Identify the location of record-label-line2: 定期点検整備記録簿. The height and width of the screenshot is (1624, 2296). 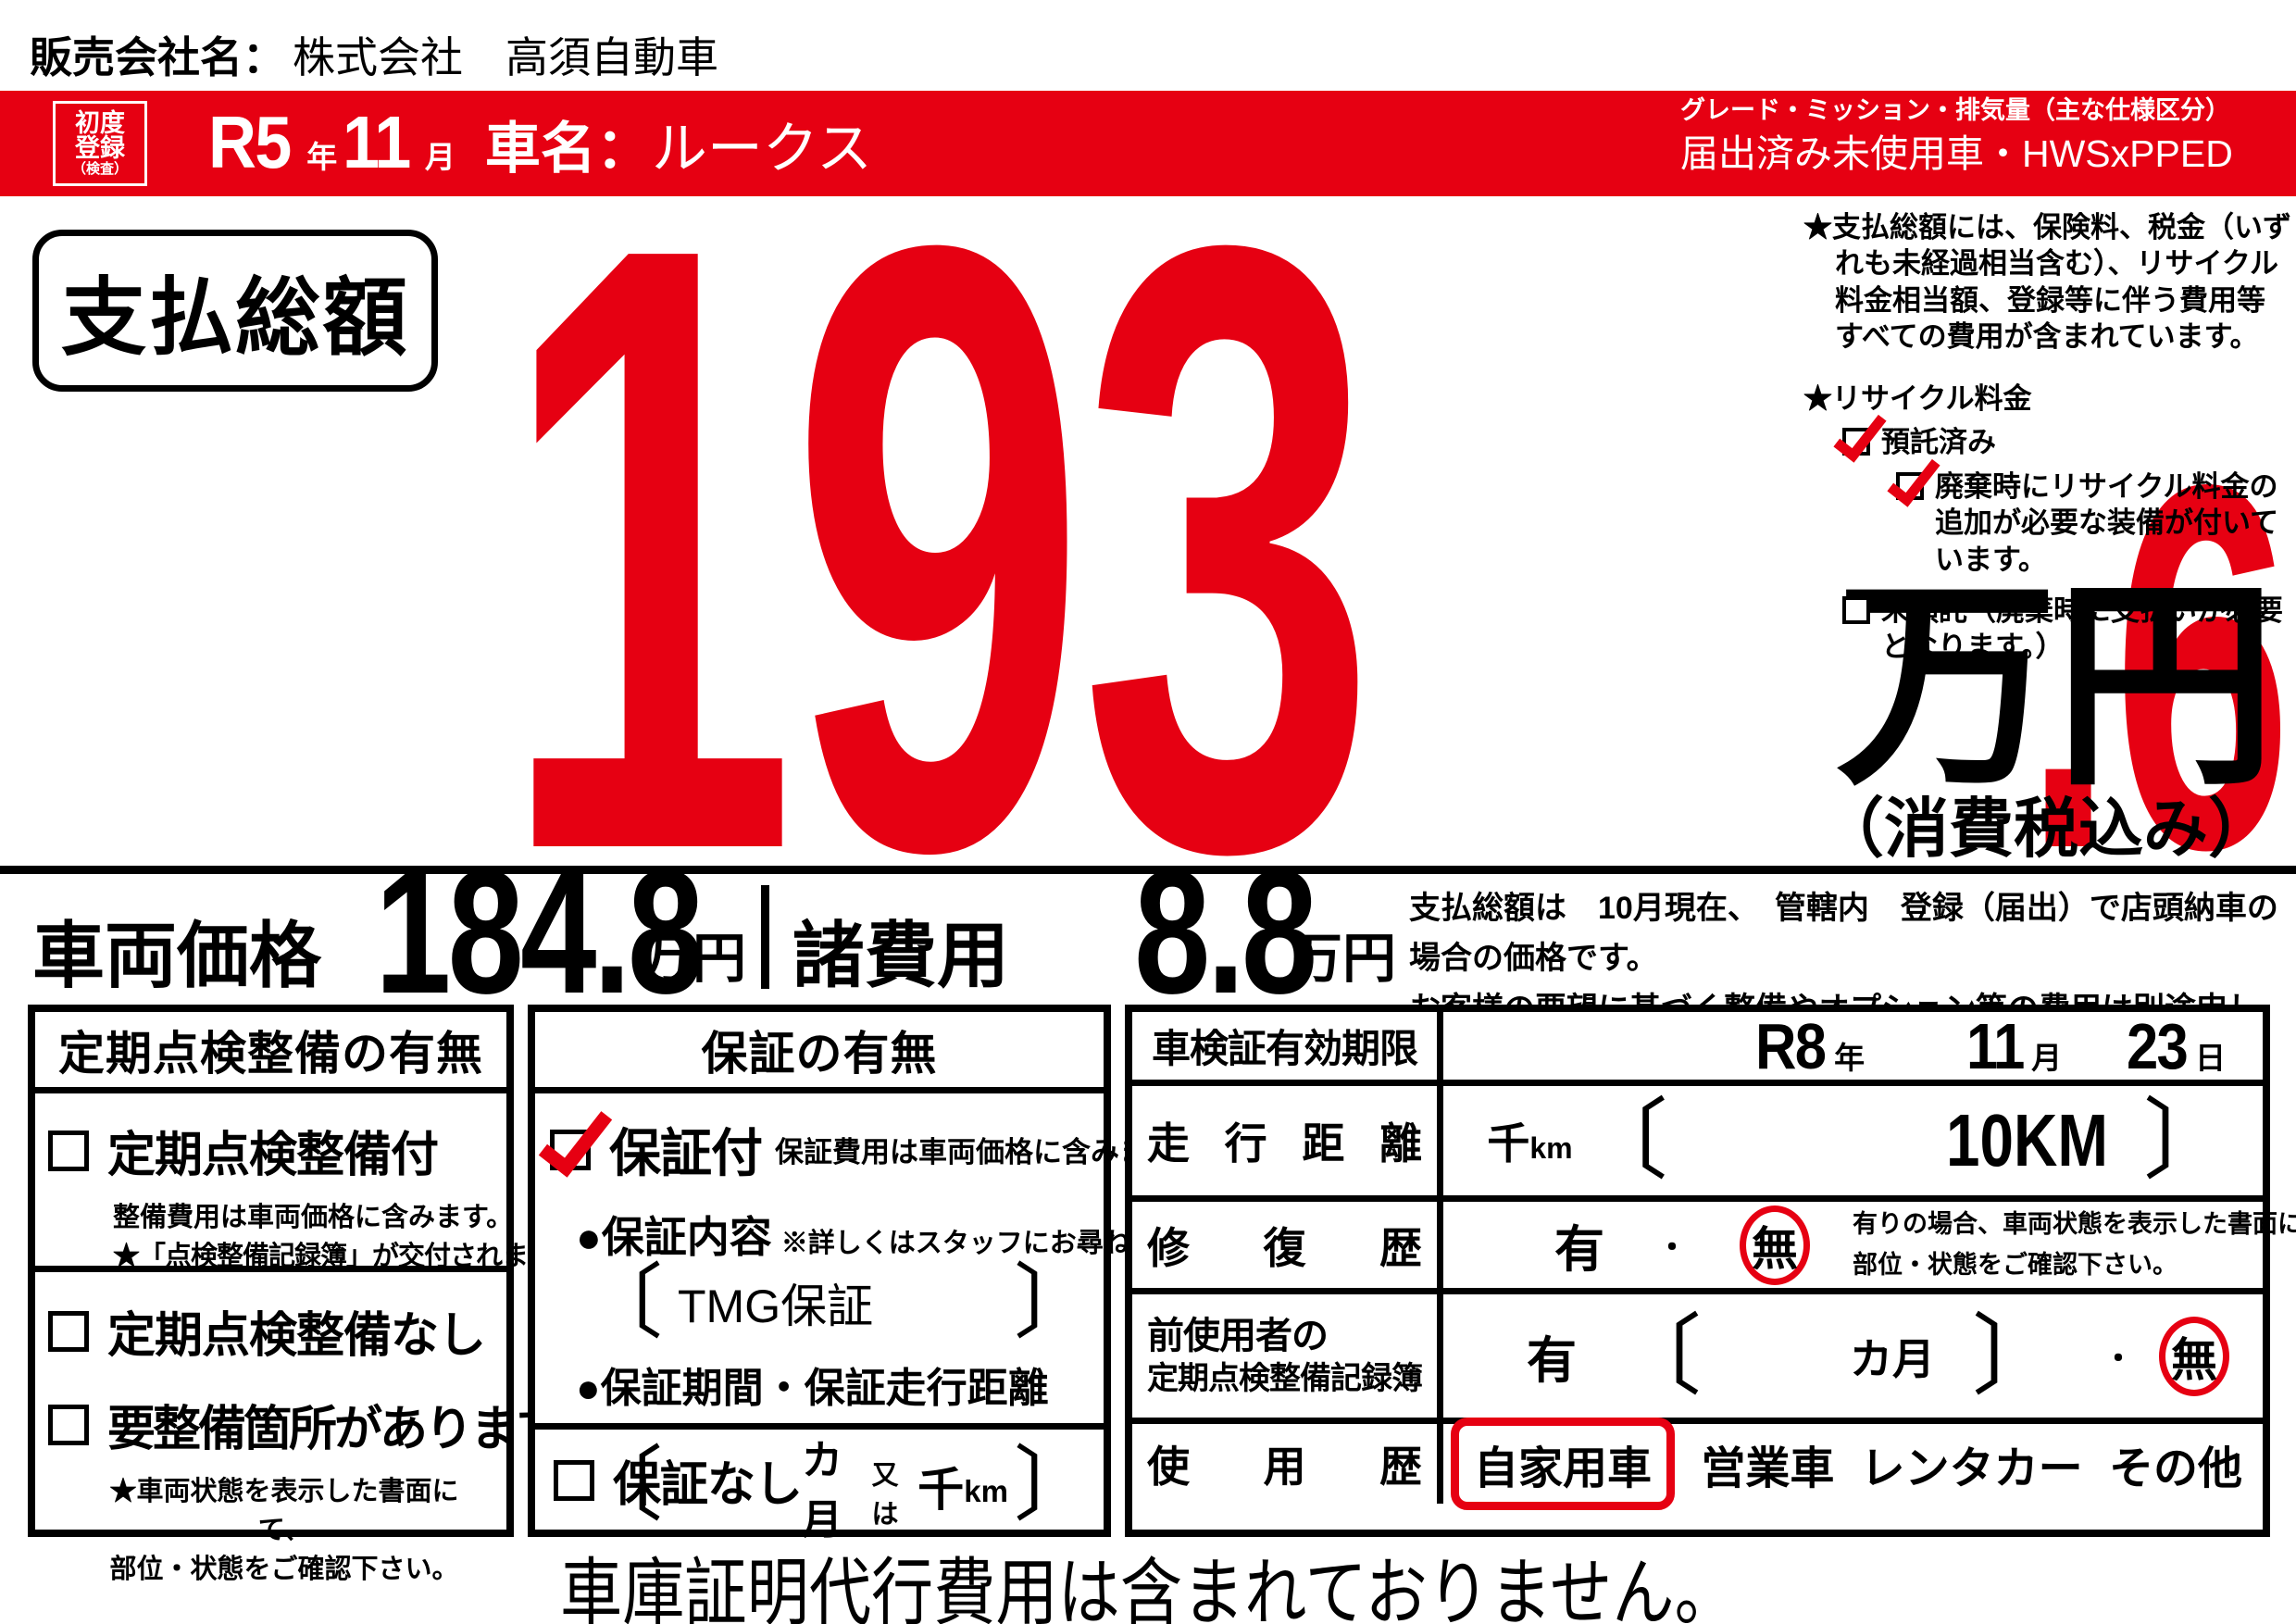
(1285, 1379).